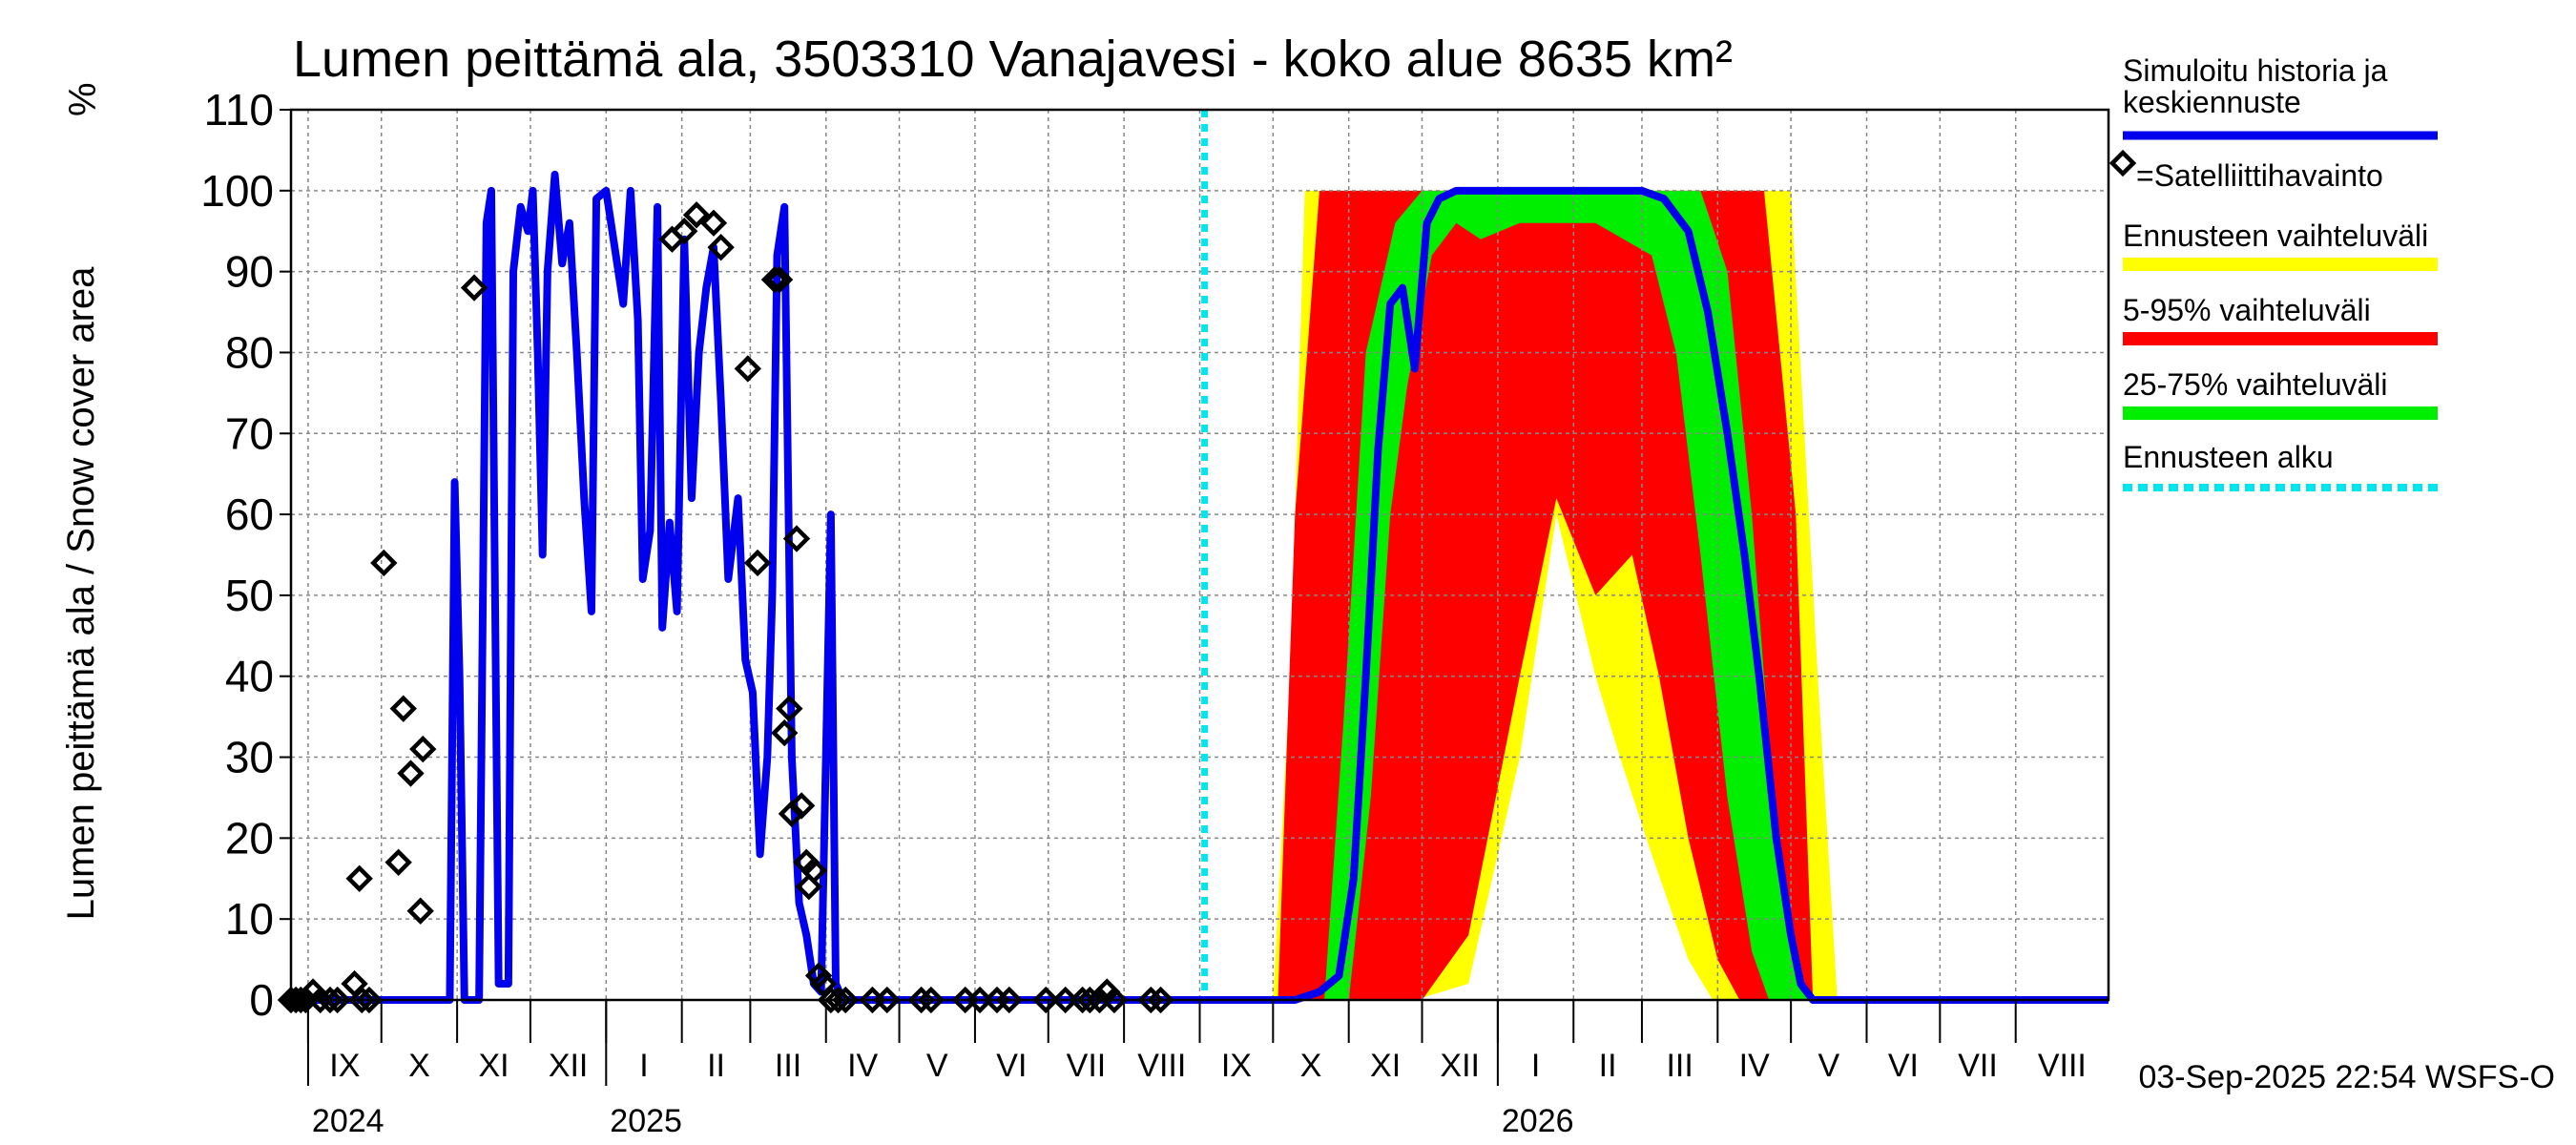 The image size is (2576, 1145). Describe the element at coordinates (348, 1121) in the screenshot. I see `year-label: 2024` at that location.